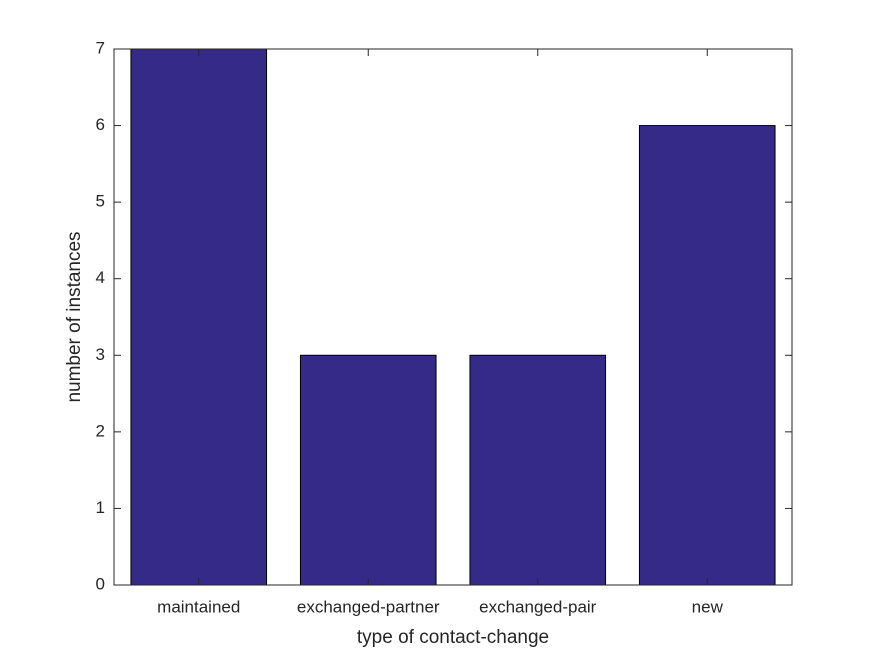  Describe the element at coordinates (198, 606) in the screenshot. I see `x-tick-label: maintained` at that location.